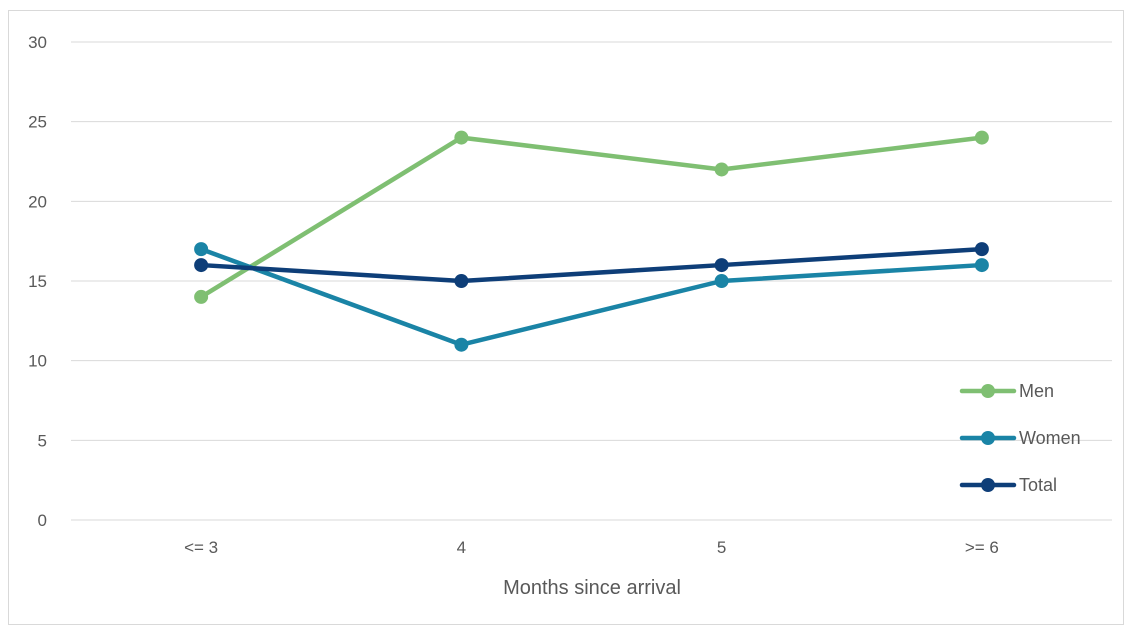 Image resolution: width=1129 pixels, height=629 pixels. Describe the element at coordinates (982, 547) in the screenshot. I see `x-tick-label: >= 6` at that location.